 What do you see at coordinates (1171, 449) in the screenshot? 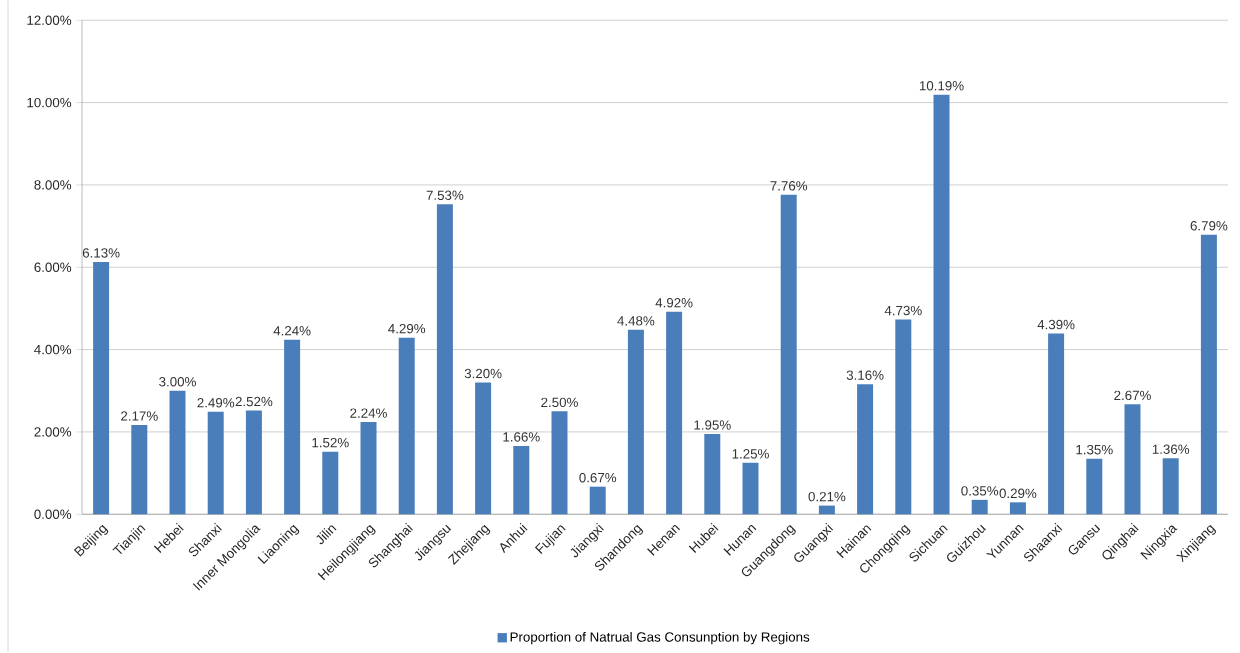
I see `data-label: 1.36%` at bounding box center [1171, 449].